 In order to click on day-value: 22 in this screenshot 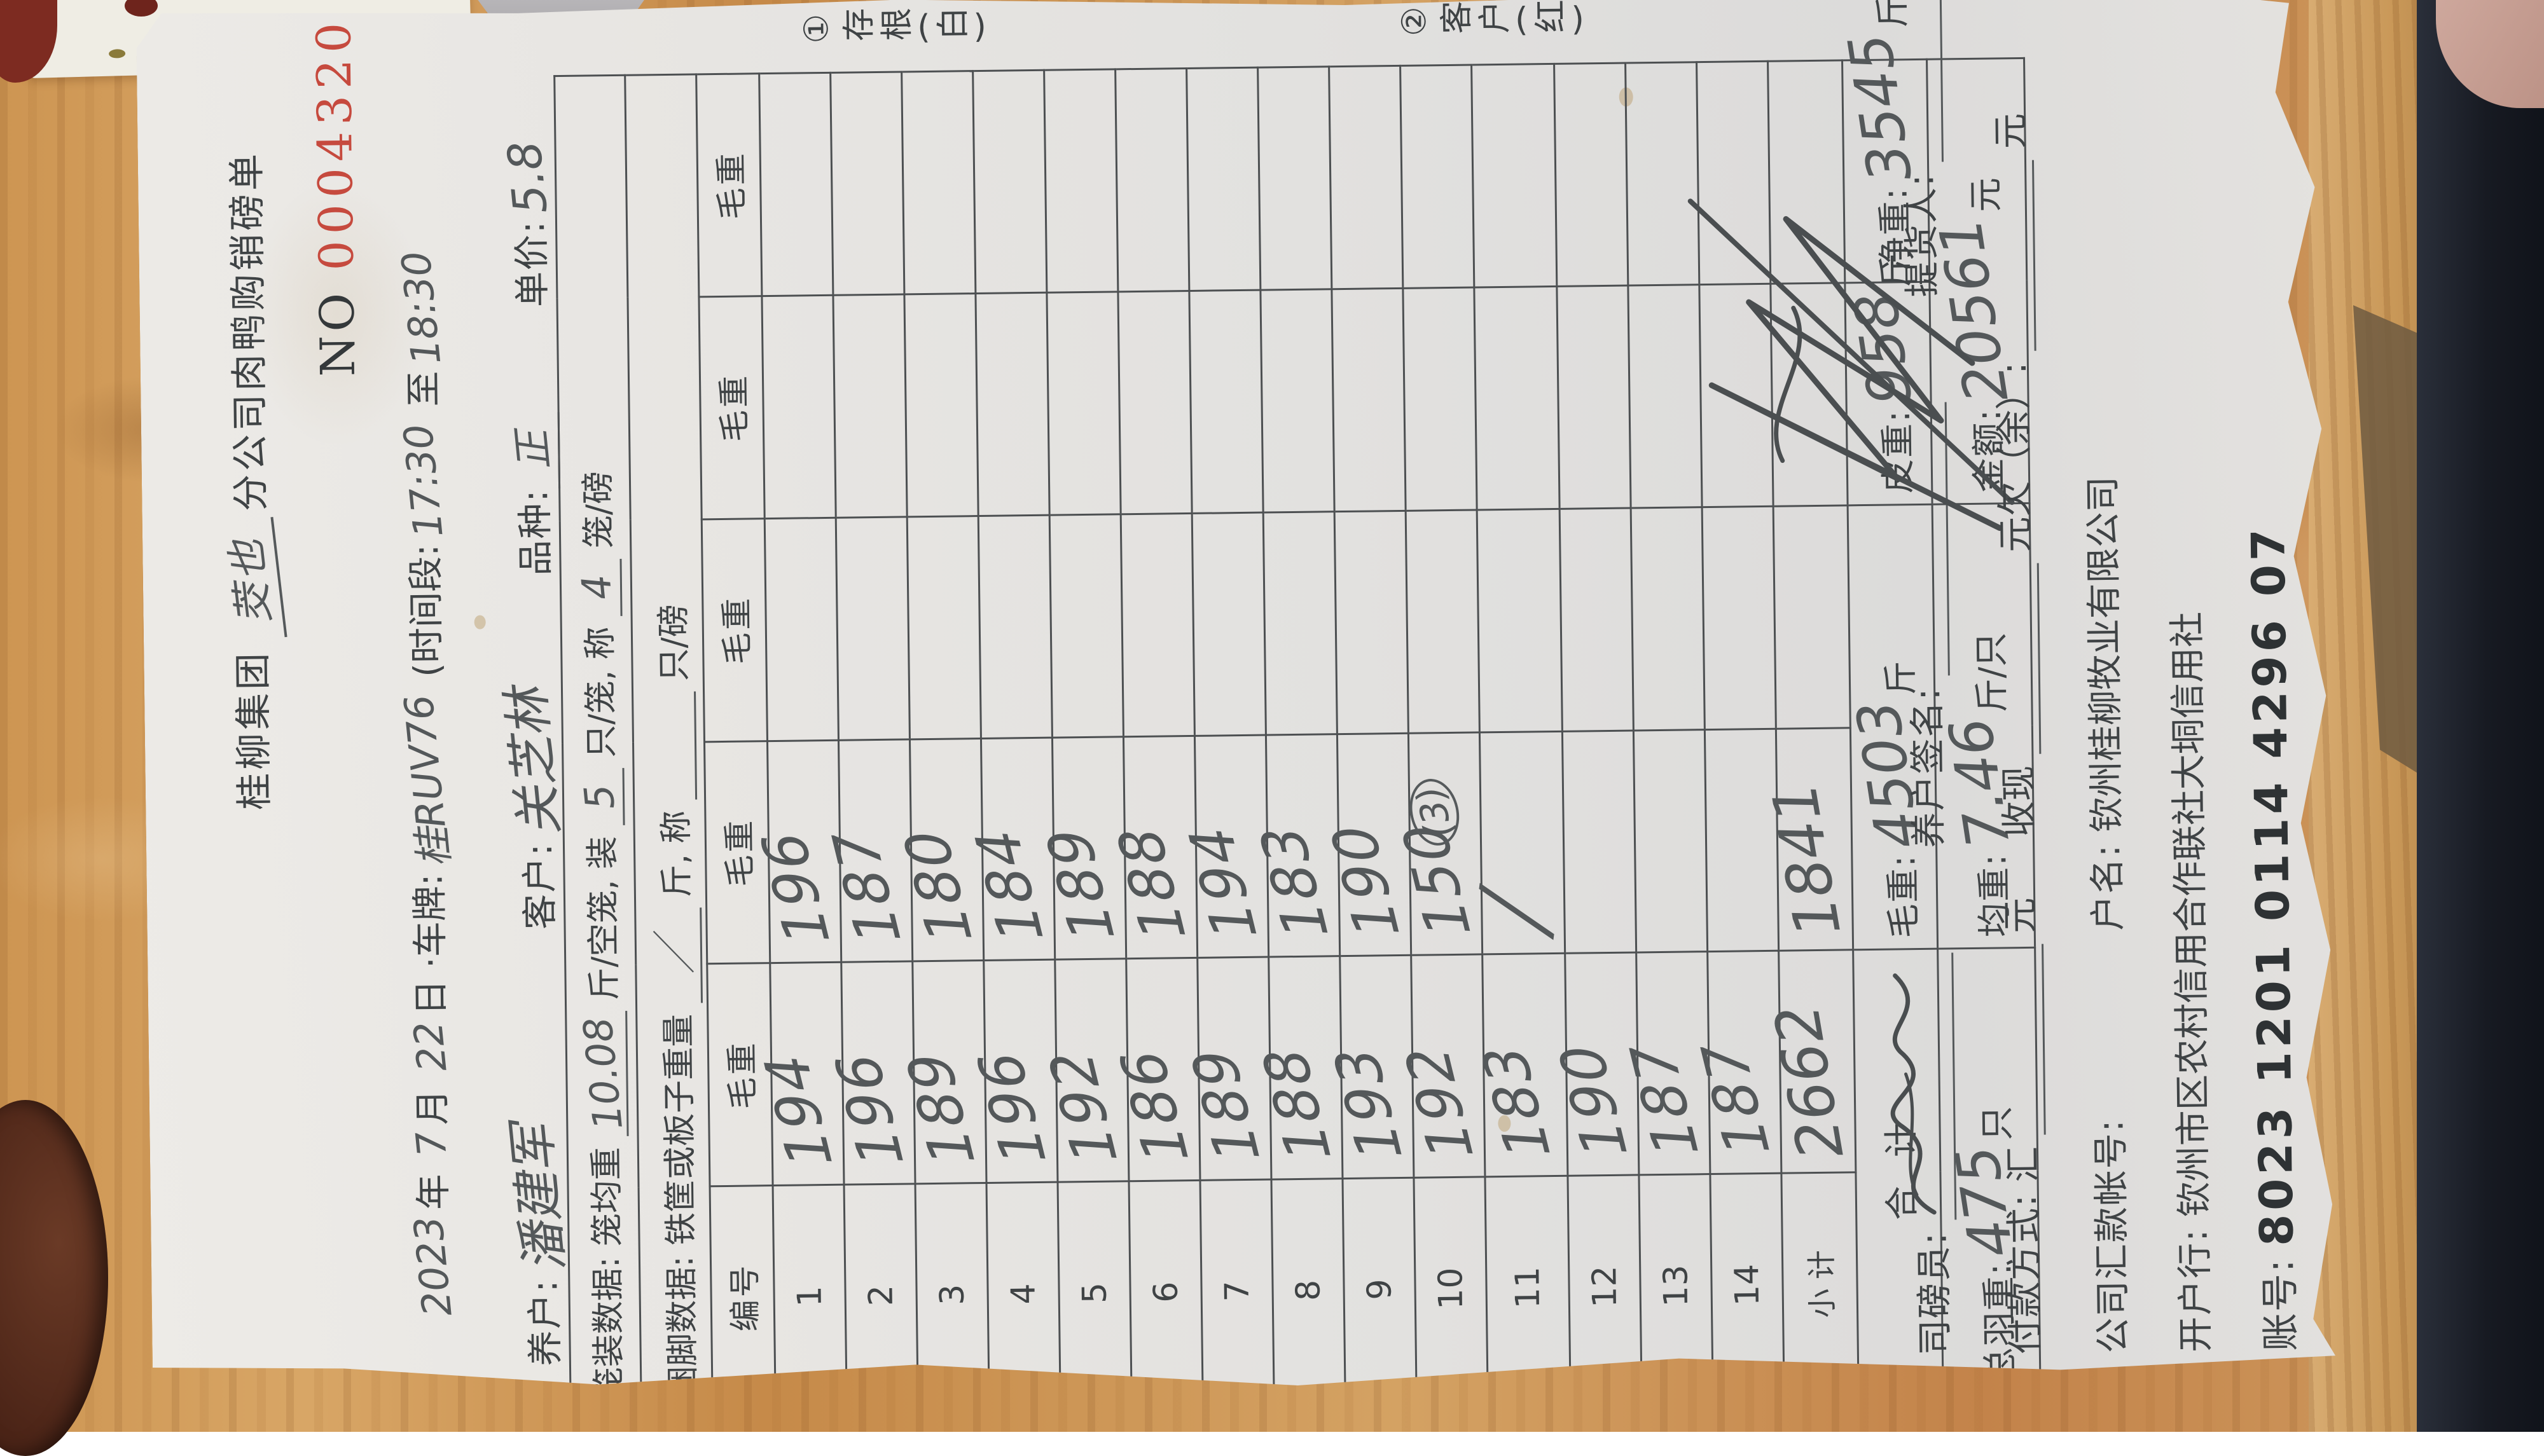, I will do `click(429, 1046)`.